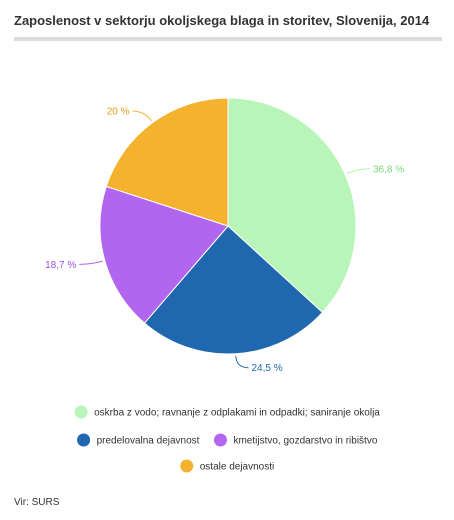 This screenshot has width=454, height=520. Describe the element at coordinates (266, 368) in the screenshot. I see `slice-value-label: 24,5 %` at that location.